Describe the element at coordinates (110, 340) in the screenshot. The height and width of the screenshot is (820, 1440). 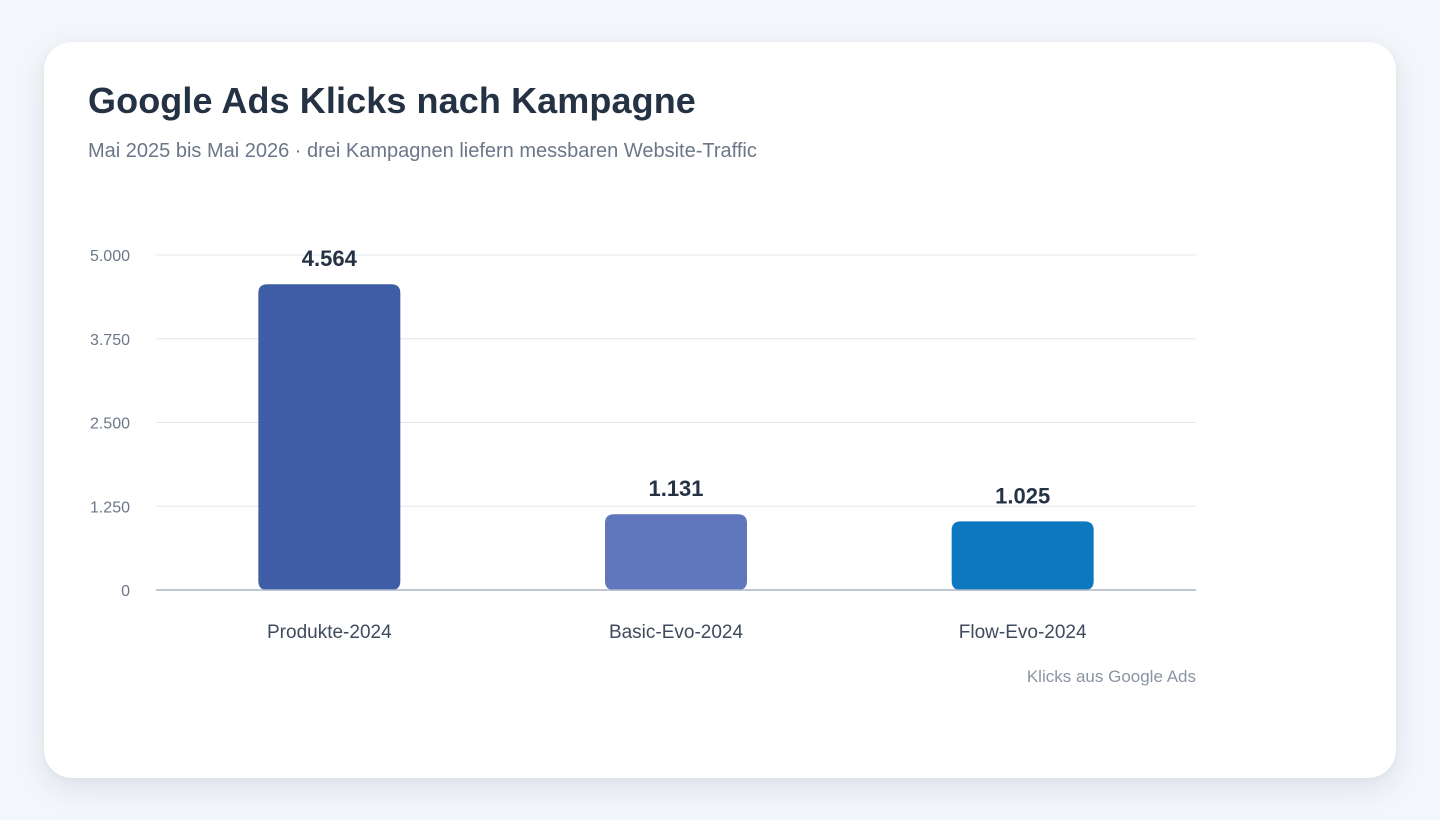
I see `y-tick-label: 3.750` at that location.